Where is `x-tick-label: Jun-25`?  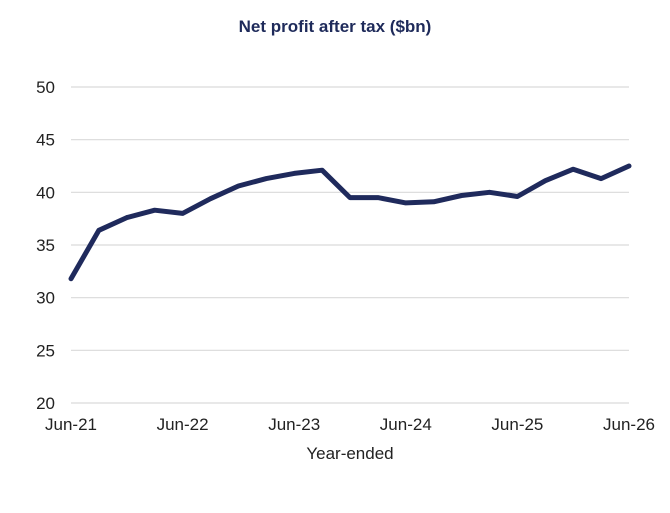 x-tick-label: Jun-25 is located at coordinates (517, 424).